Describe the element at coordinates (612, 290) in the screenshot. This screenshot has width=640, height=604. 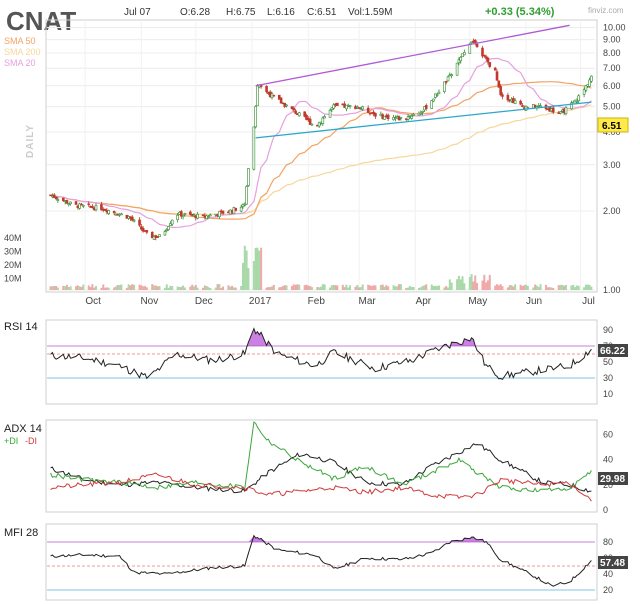
I see `price-tick-label: 1.00` at that location.